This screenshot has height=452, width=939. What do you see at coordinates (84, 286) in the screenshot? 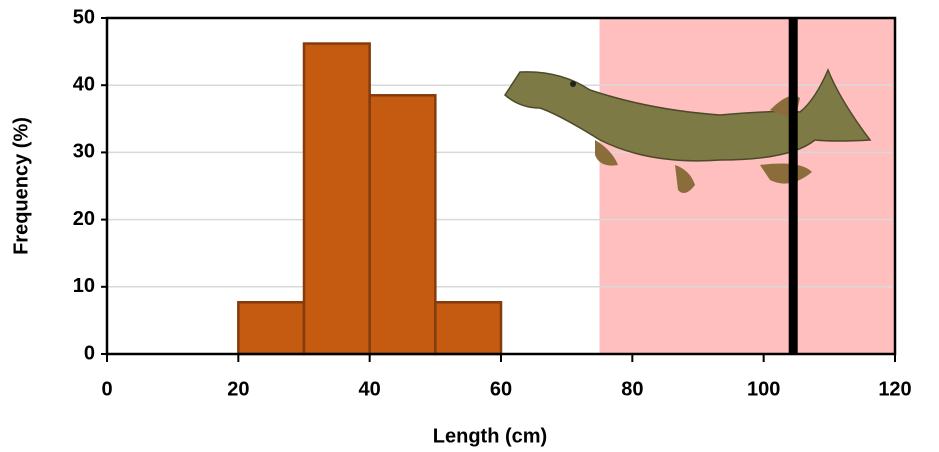
I see `y-tick-label: 10` at bounding box center [84, 286].